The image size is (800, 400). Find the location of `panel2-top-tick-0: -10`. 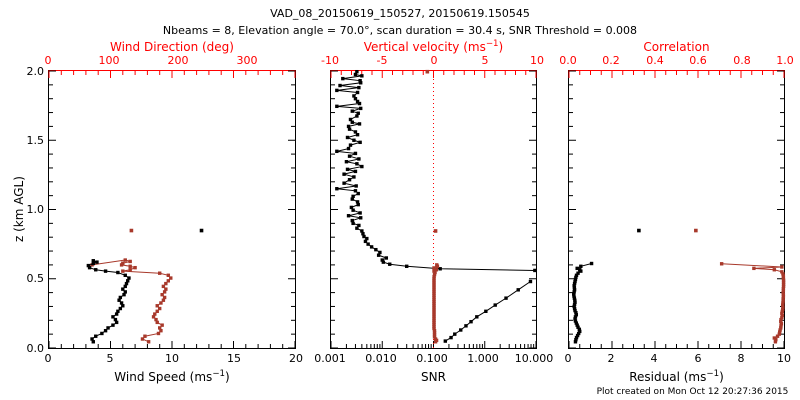

panel2-top-tick-0: -10 is located at coordinates (330, 60).